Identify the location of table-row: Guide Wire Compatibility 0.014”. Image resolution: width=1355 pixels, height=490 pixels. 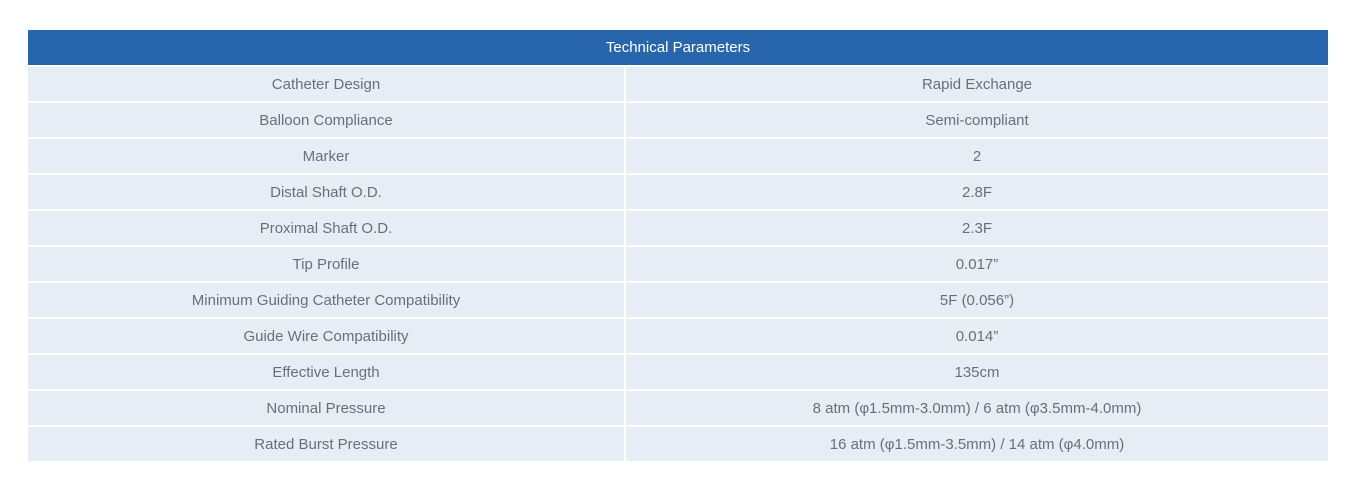
(678, 336).